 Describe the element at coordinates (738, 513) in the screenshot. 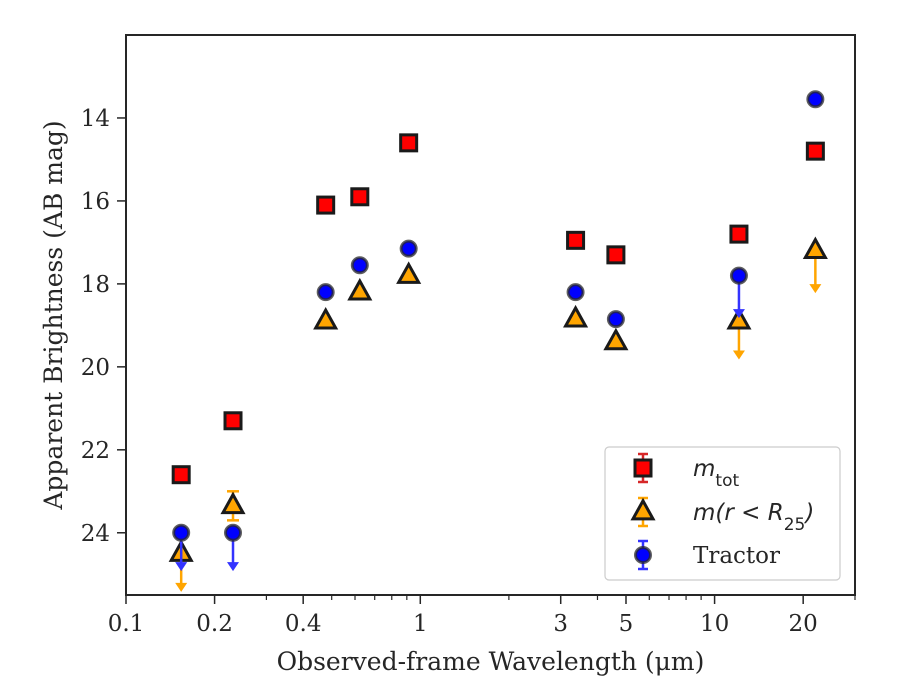

I see `legend-label-main: m(r < R` at that location.